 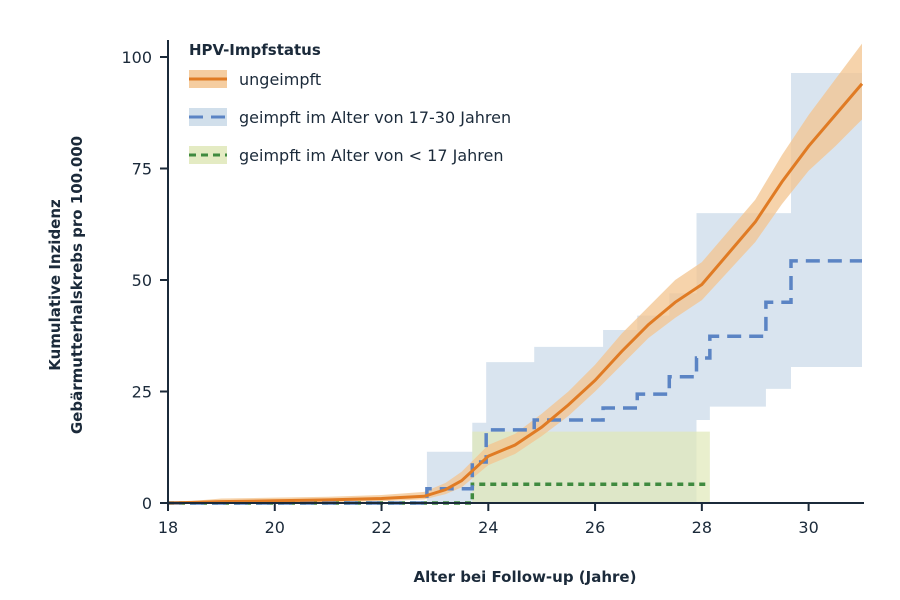 What do you see at coordinates (808, 527) in the screenshot?
I see `x-tick-label: 30` at bounding box center [808, 527].